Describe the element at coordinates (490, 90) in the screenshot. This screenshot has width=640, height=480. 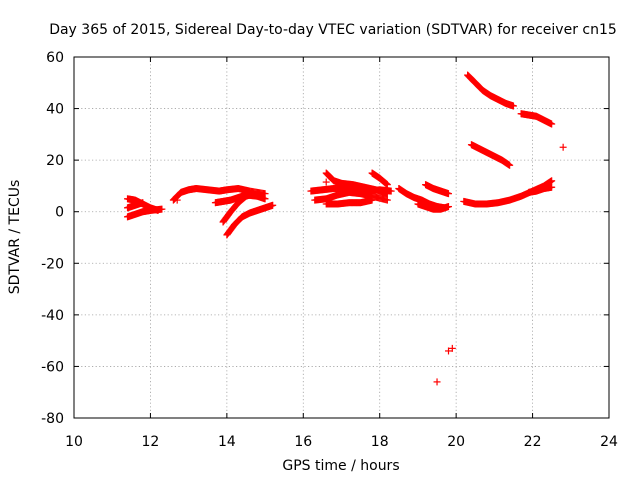
I see `series-arc18` at that location.